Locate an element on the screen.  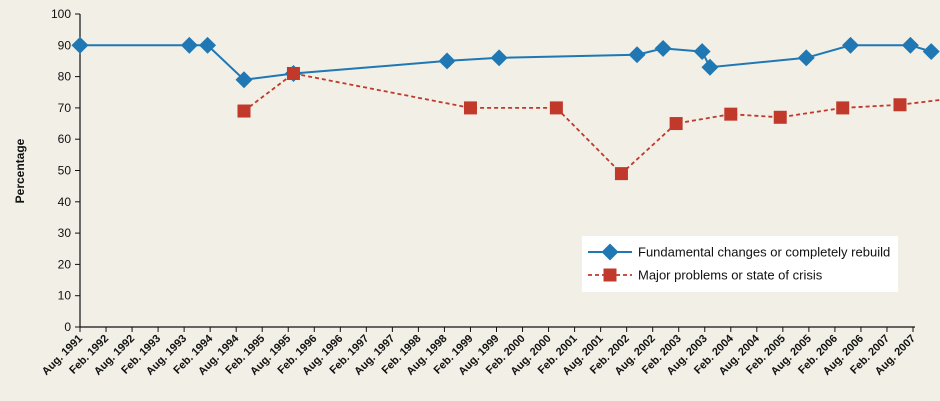
y-tick-label: 10 is located at coordinates (65, 296).